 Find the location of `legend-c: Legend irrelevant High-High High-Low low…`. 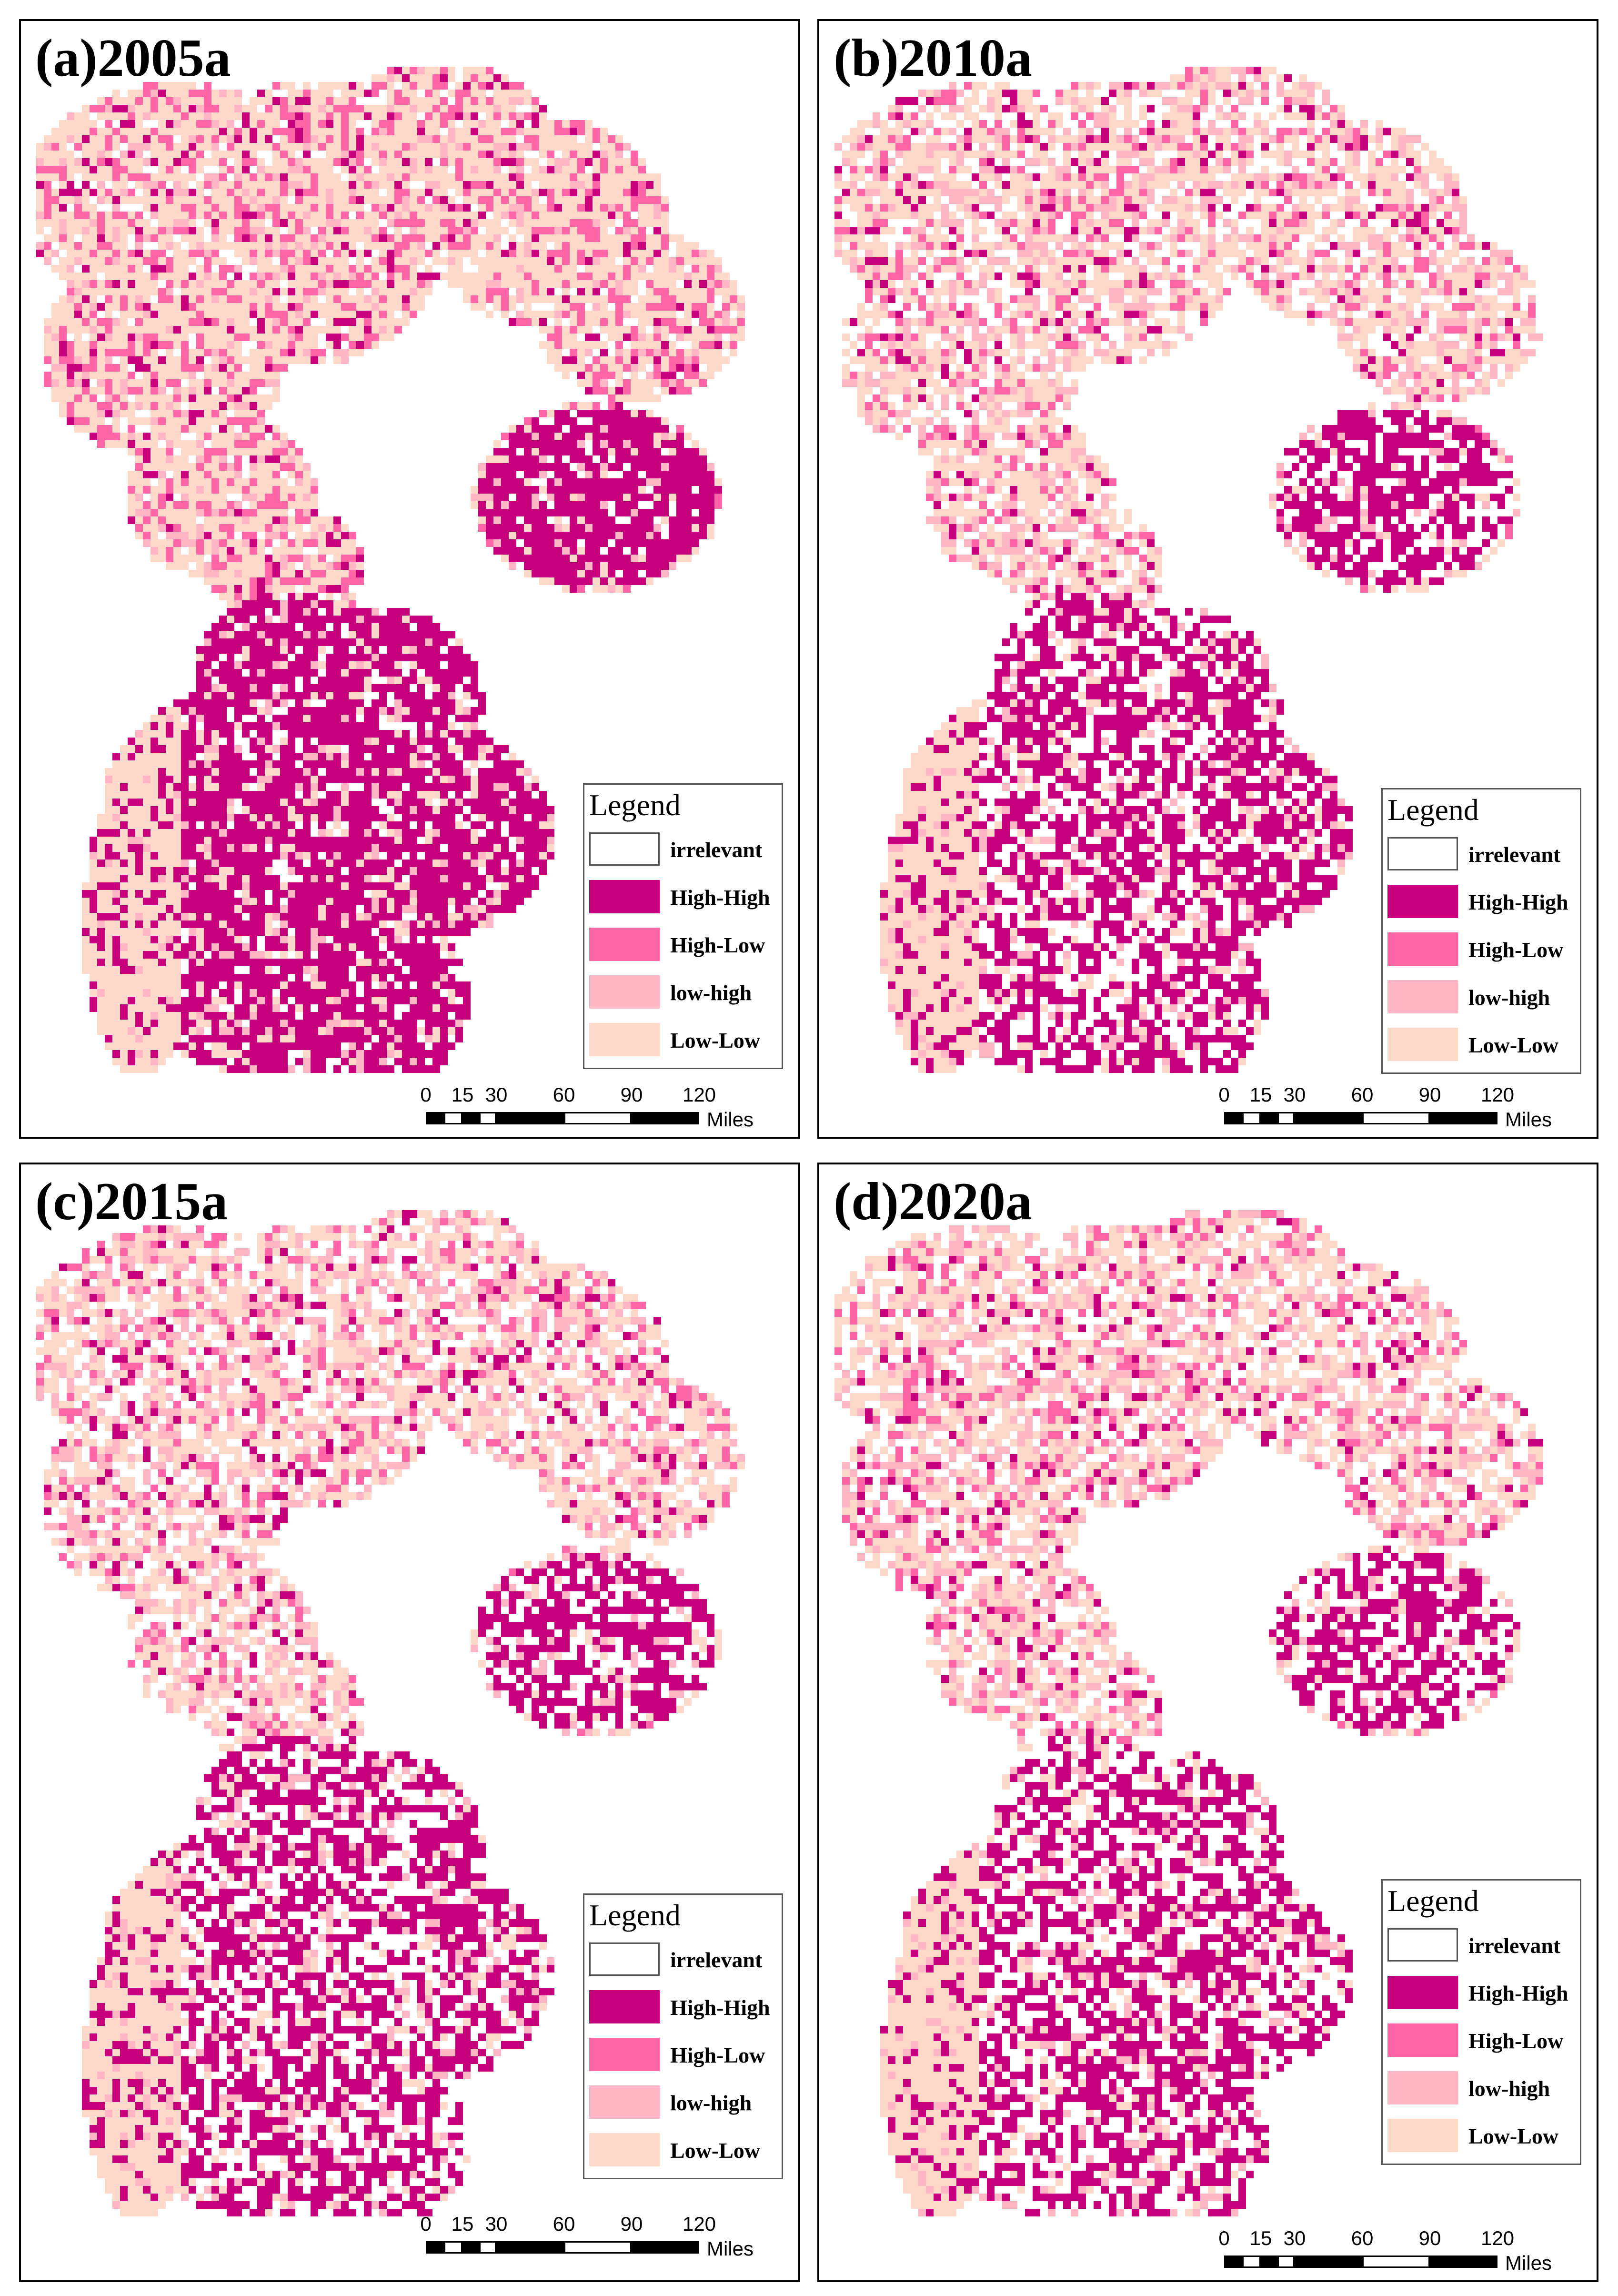

legend-c: Legend irrelevant High-High High-Low low… is located at coordinates (683, 2036).